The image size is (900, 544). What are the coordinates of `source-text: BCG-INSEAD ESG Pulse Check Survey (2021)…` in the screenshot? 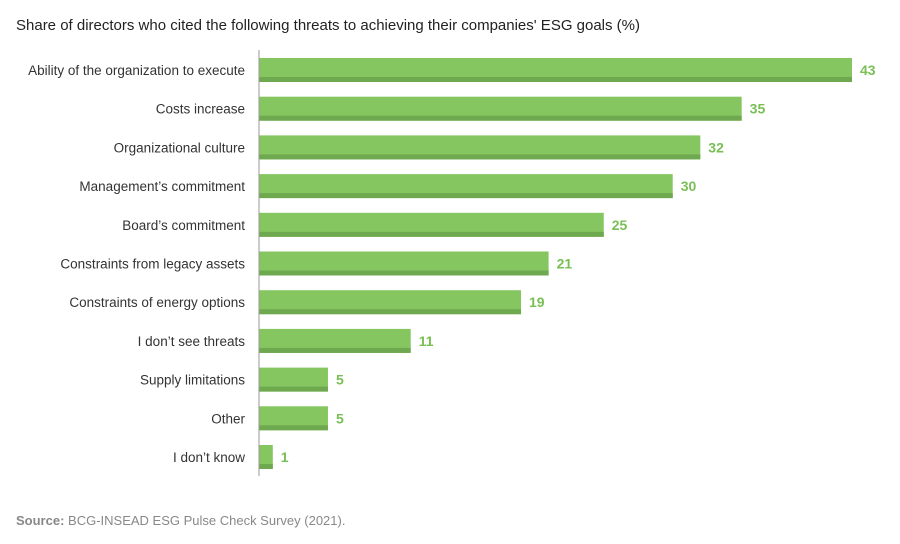 It's located at (205, 520).